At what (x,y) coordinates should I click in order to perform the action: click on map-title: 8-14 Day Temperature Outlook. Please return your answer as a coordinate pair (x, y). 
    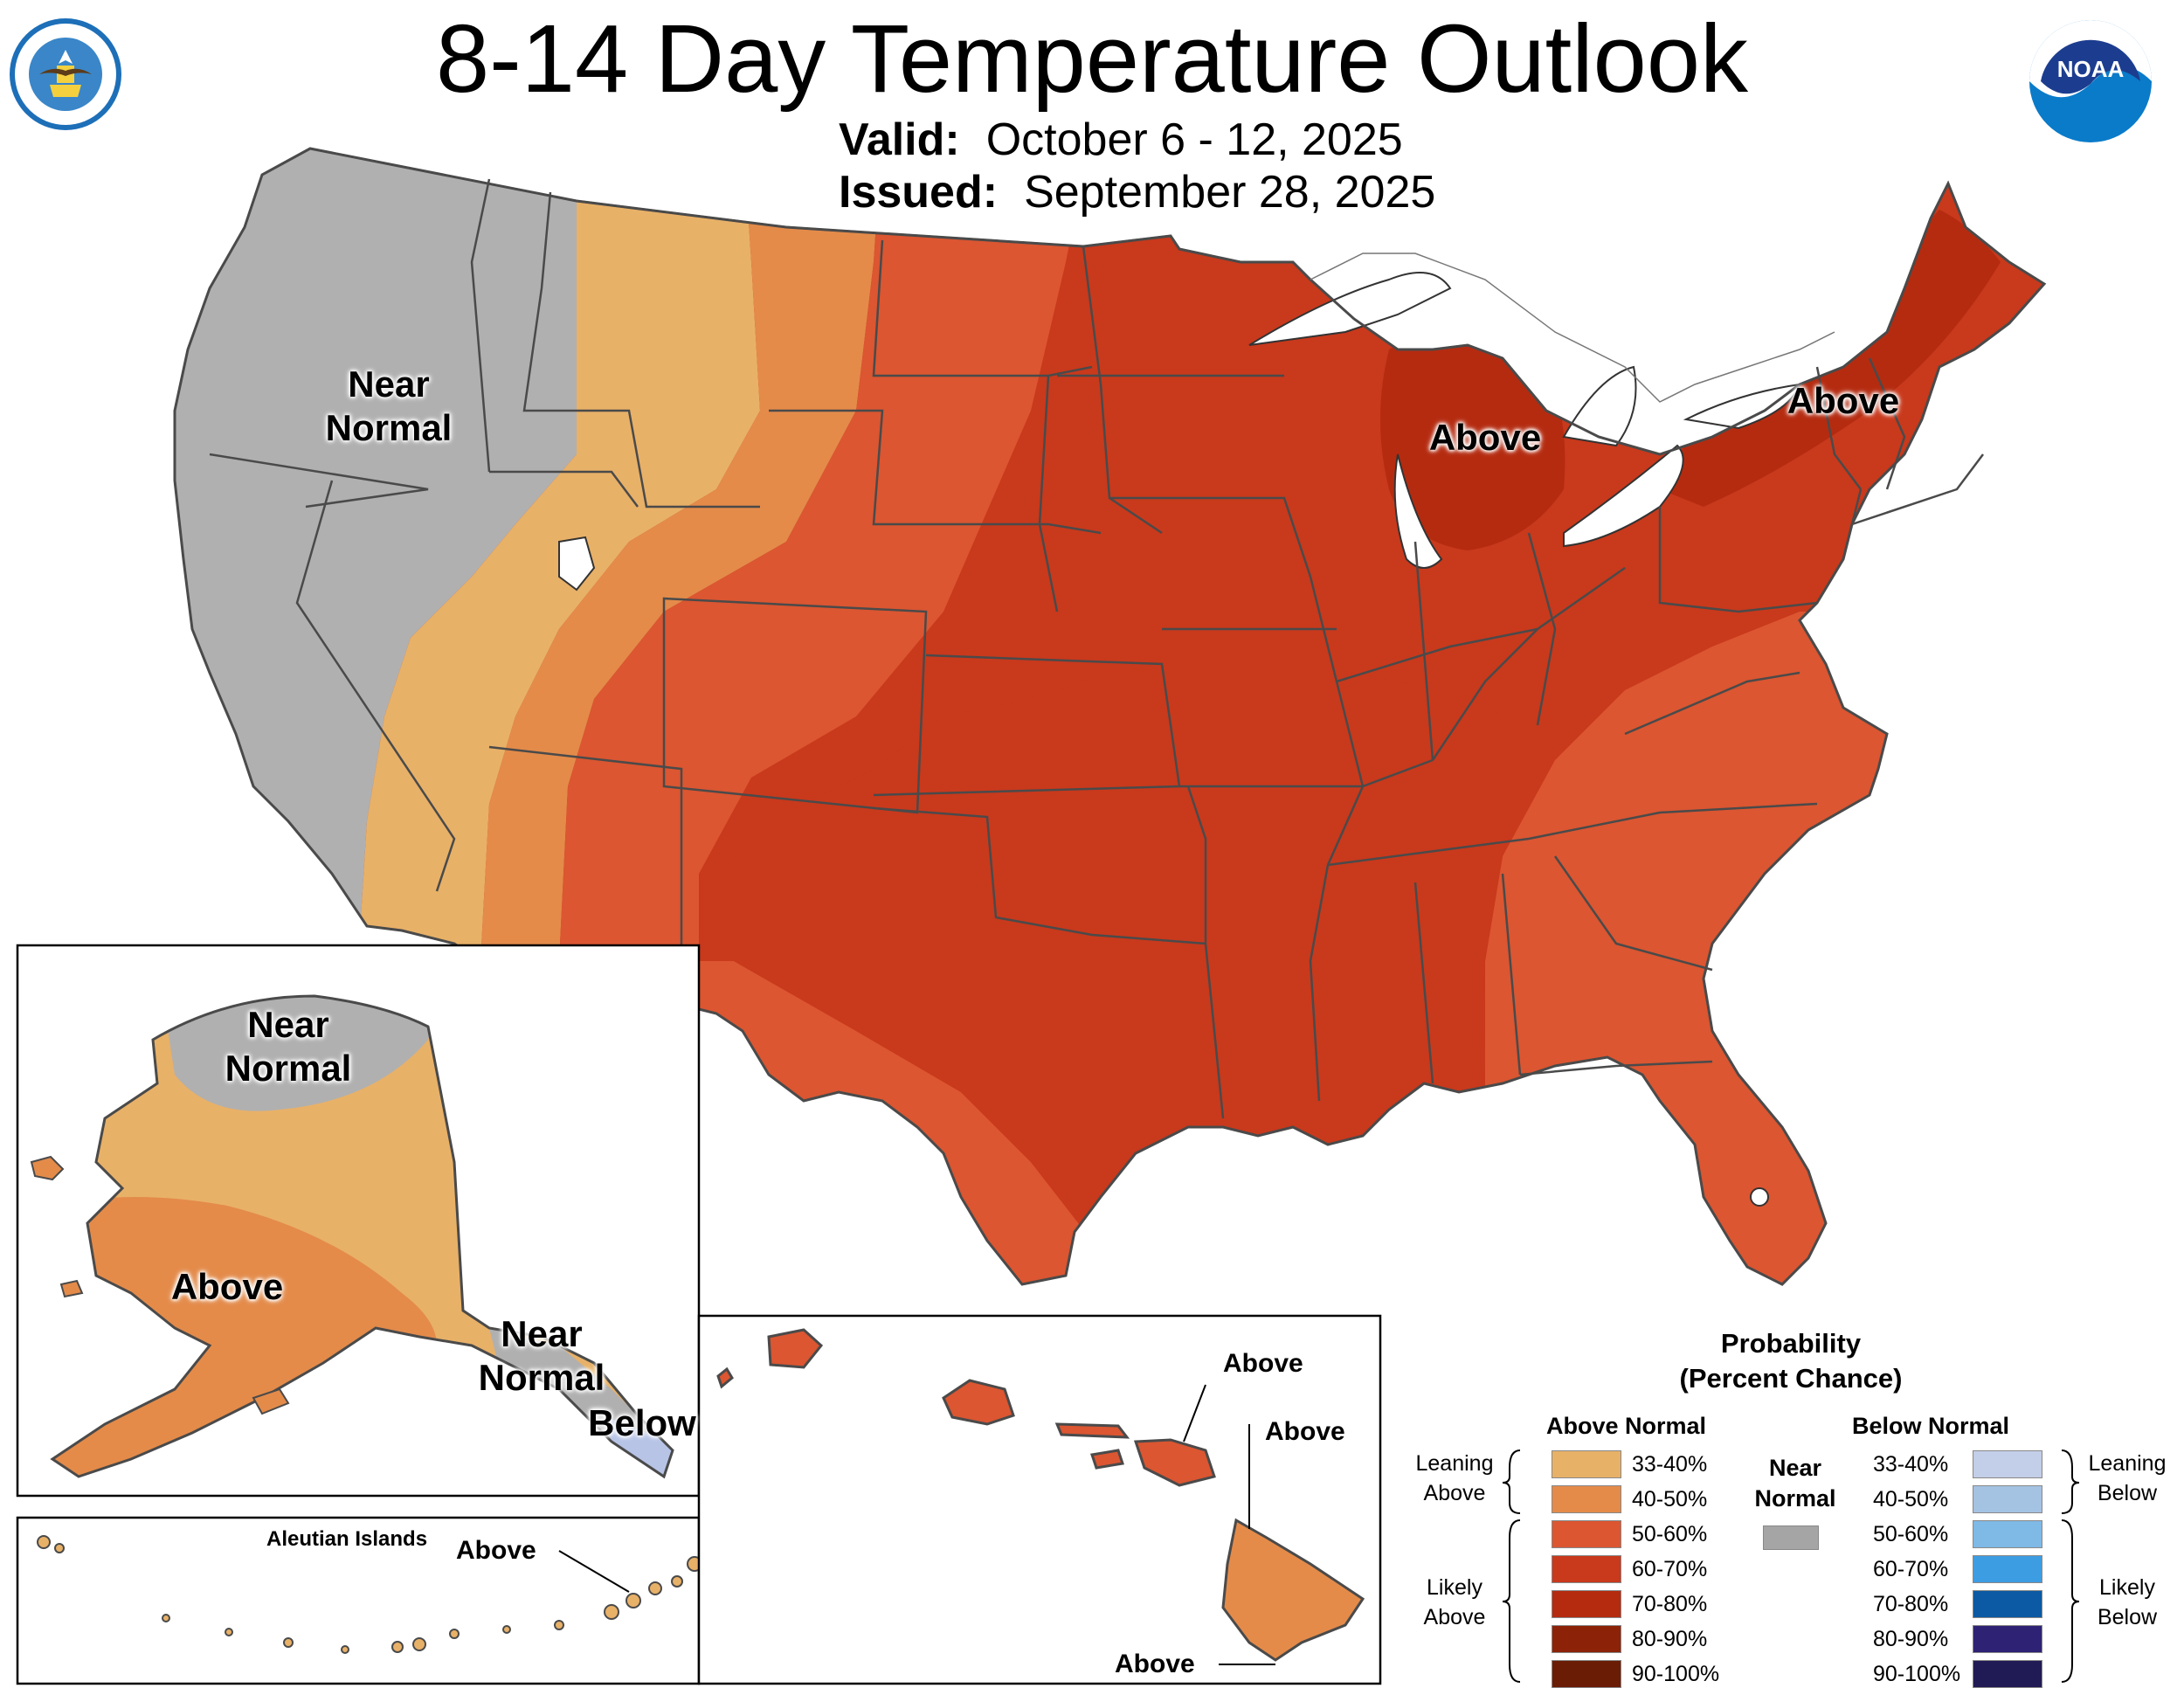
    Looking at the image, I should click on (1092, 59).